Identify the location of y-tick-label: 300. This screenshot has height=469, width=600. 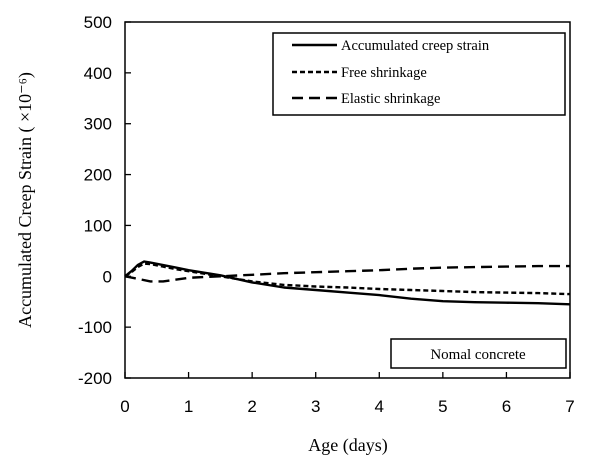
(98, 124).